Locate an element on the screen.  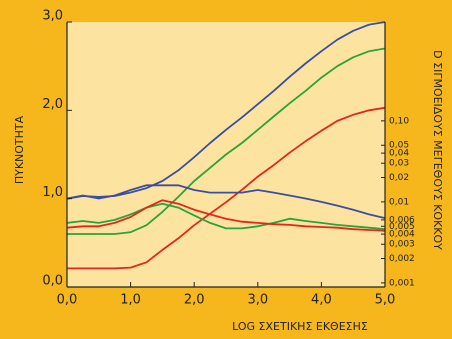
y2-tick-label: 0,02 is located at coordinates (399, 178).